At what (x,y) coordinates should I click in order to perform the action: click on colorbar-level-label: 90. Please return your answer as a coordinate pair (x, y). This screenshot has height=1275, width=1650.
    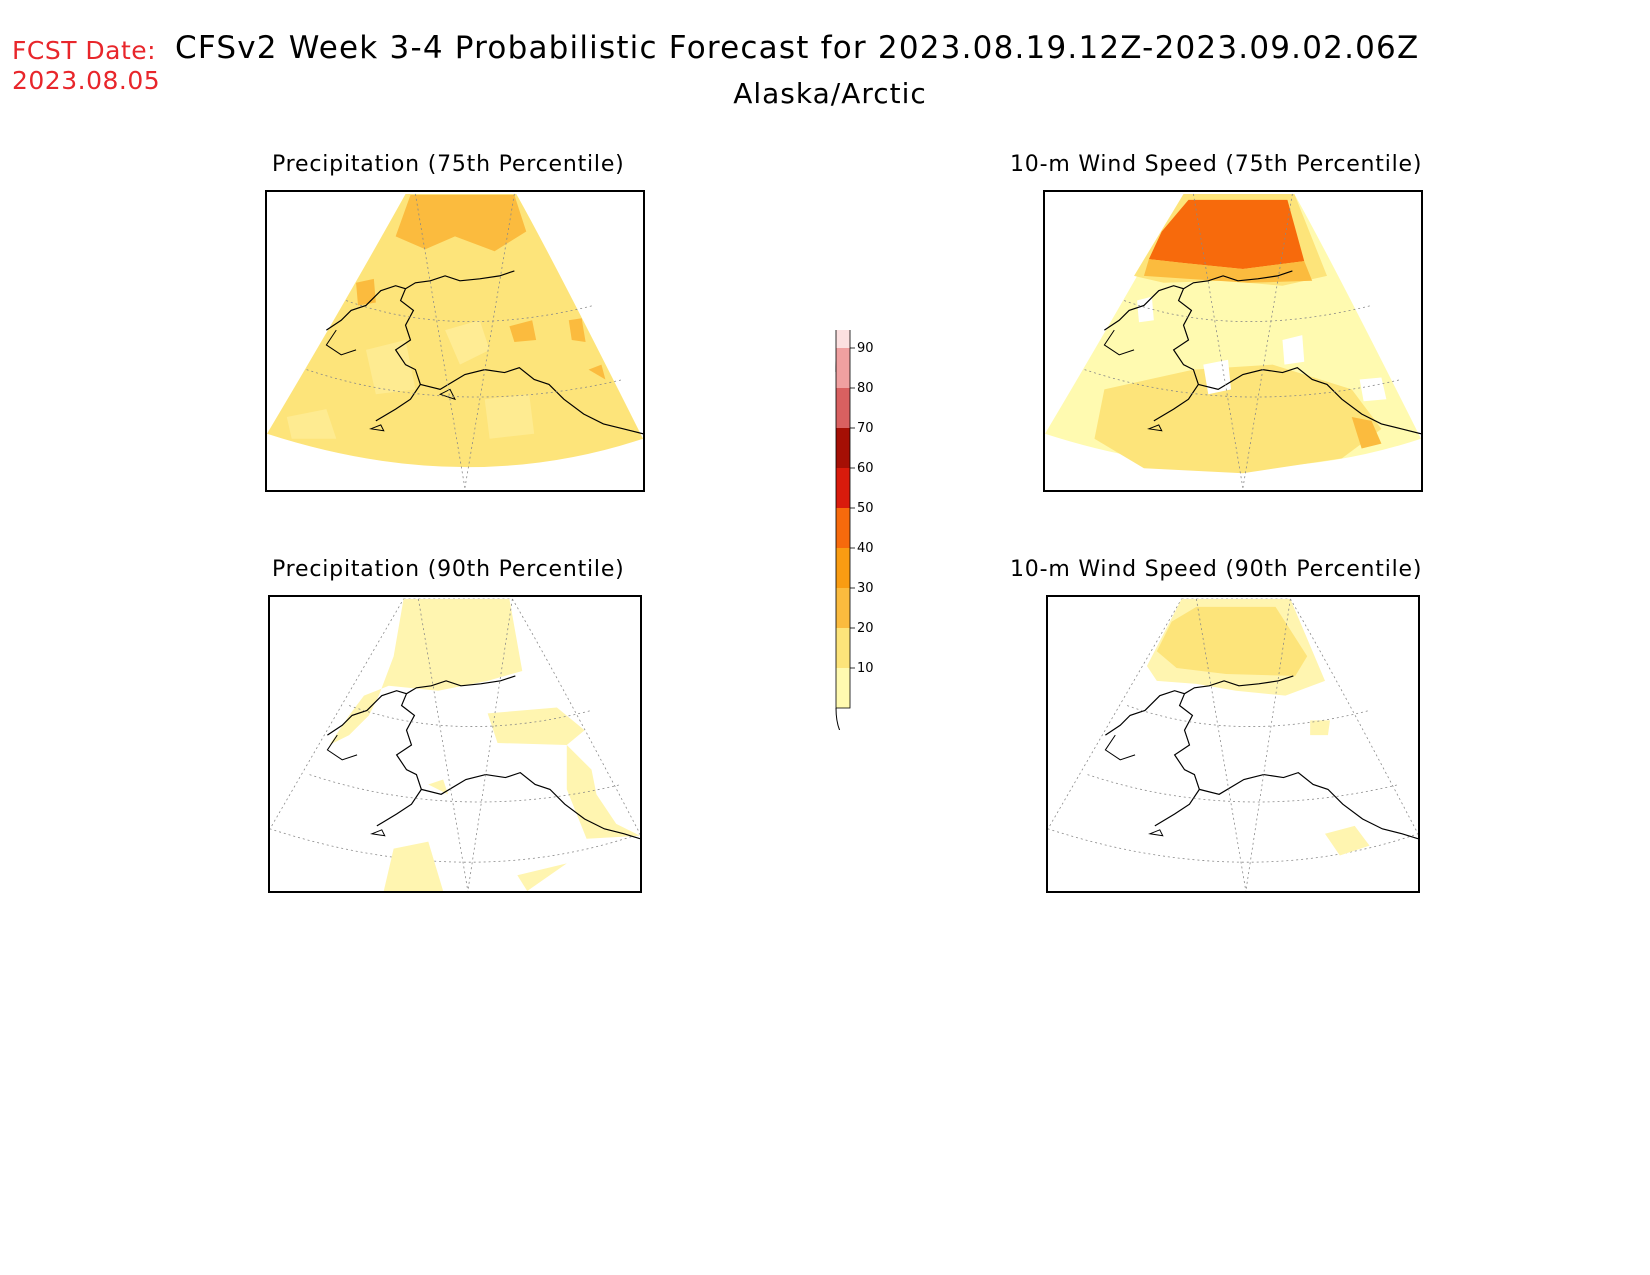
    Looking at the image, I should click on (865, 348).